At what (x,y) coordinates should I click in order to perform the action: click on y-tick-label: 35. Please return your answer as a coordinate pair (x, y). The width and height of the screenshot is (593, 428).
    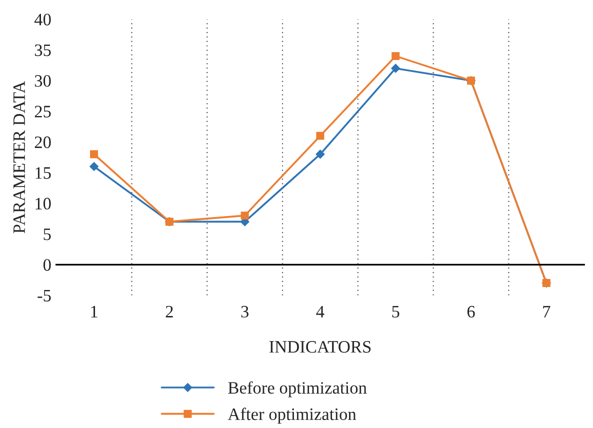
    Looking at the image, I should click on (42, 50).